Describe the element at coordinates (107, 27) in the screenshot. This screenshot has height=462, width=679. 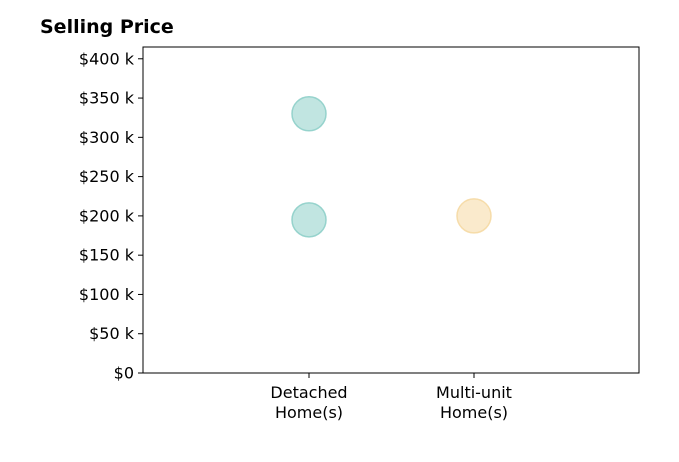
I see `chart-title: Selling Price` at that location.